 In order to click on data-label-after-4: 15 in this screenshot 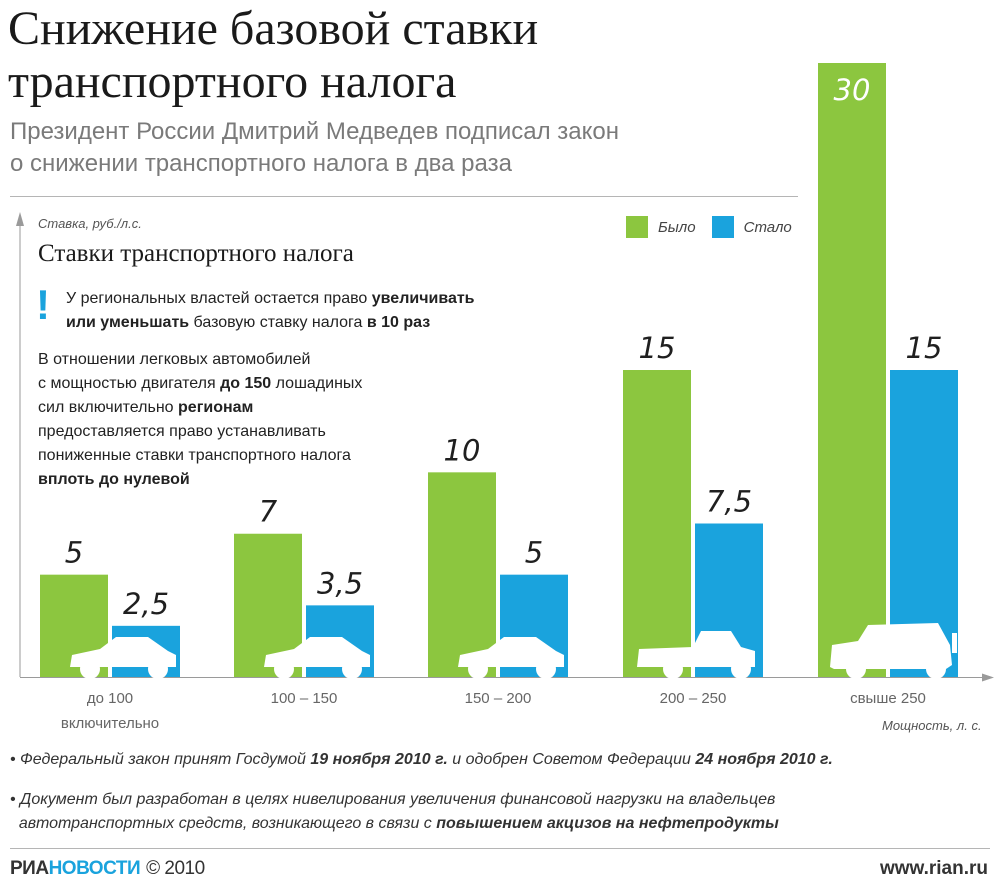, I will do `click(924, 348)`.